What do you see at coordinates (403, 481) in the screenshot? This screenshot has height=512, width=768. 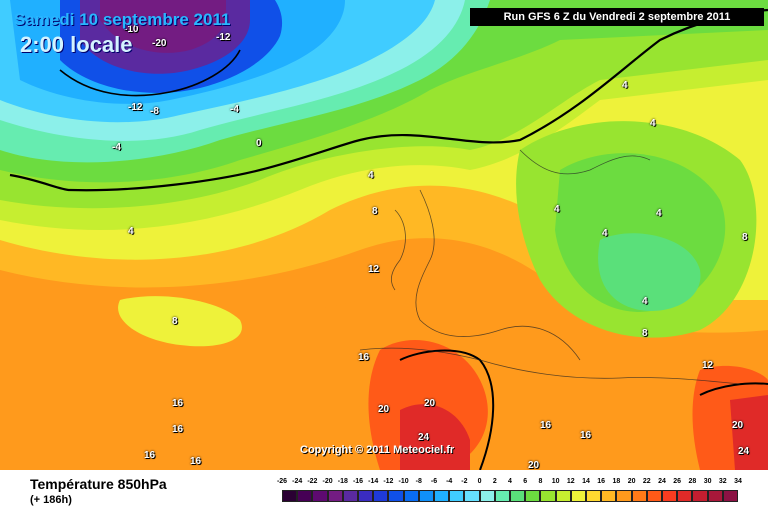 I see `legend-tick-label: -10` at bounding box center [403, 481].